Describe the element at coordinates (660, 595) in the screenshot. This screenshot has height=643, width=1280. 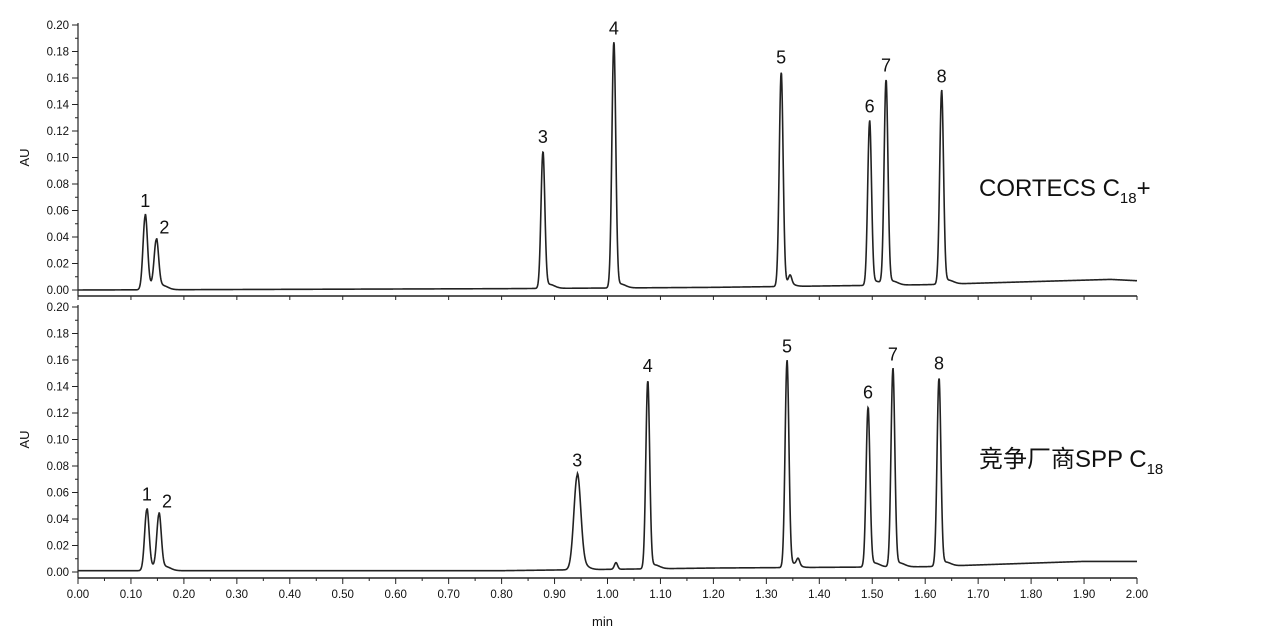
I see `x-tick-label: 1.10` at that location.